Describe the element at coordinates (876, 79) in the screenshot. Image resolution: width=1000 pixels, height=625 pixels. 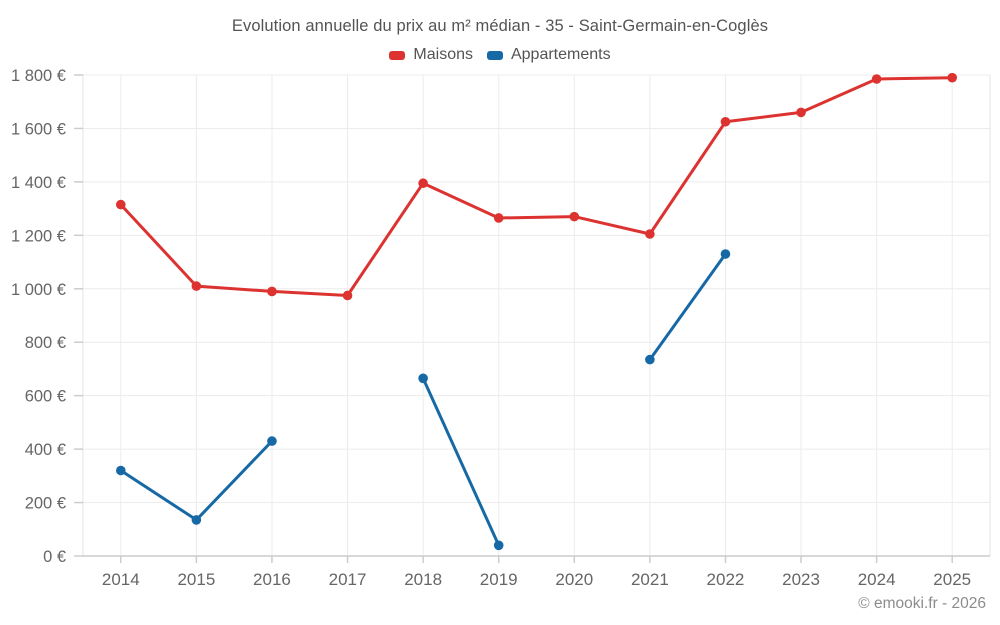
I see `maisons-point-2024` at that location.